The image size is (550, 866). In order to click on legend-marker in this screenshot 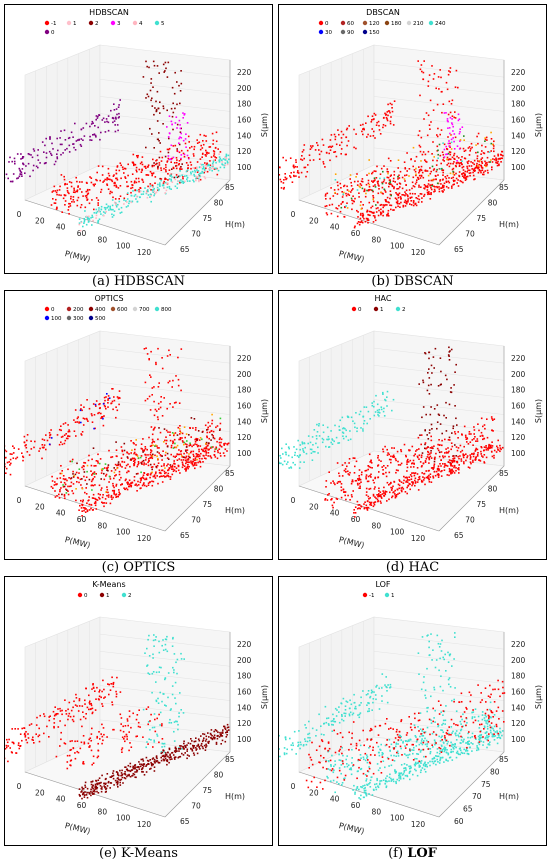, I will do `click(47, 32)`.